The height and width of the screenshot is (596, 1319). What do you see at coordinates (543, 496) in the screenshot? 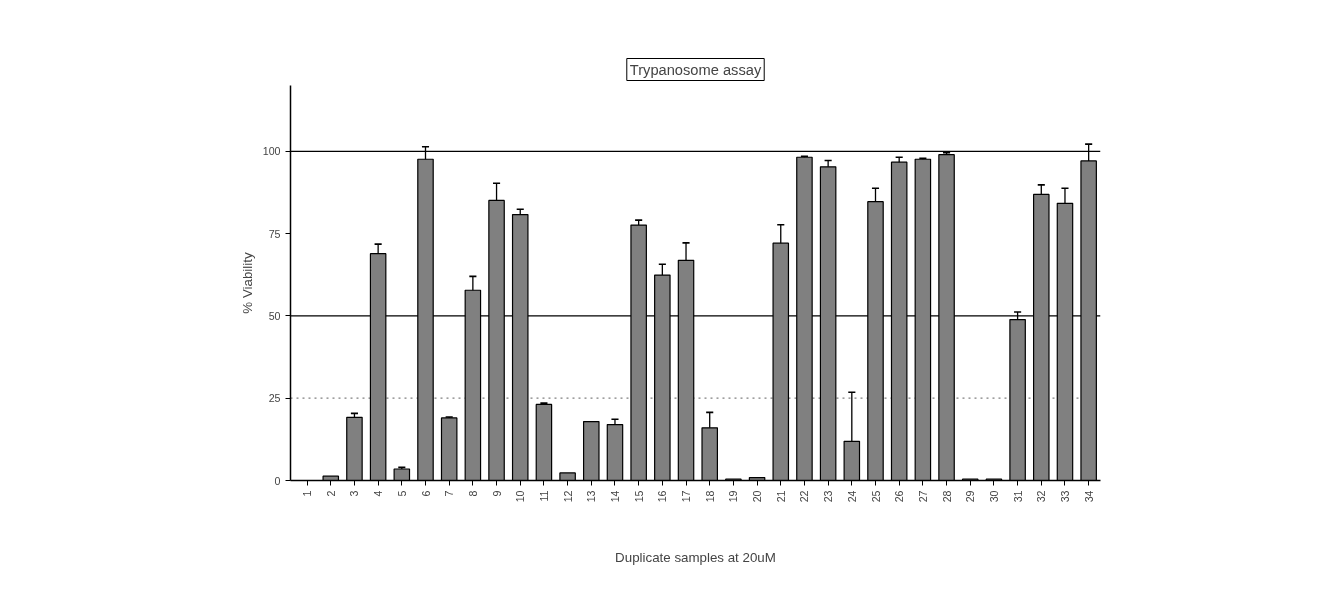
I see `x-tick-label: 11` at bounding box center [543, 496].